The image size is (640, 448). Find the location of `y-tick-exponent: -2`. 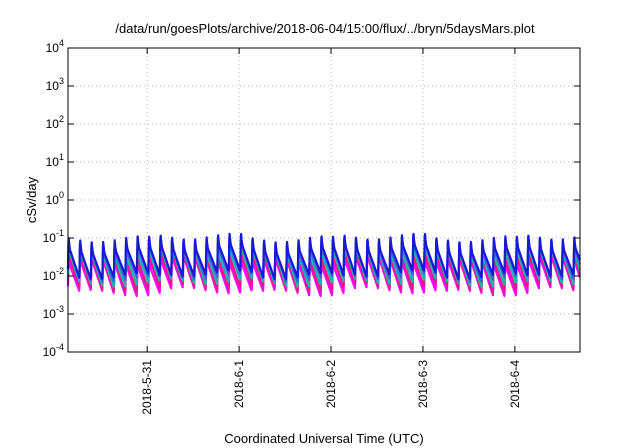

y-tick-exponent: -2 is located at coordinates (60, 271).